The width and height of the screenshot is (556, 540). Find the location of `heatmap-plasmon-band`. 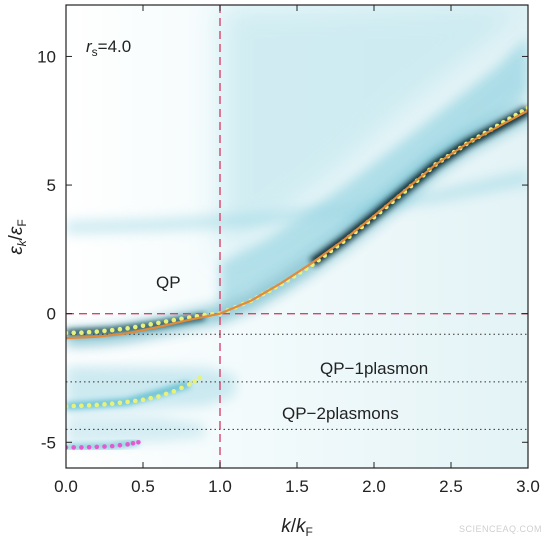

heatmap-plasmon-band is located at coordinates (297, 201).